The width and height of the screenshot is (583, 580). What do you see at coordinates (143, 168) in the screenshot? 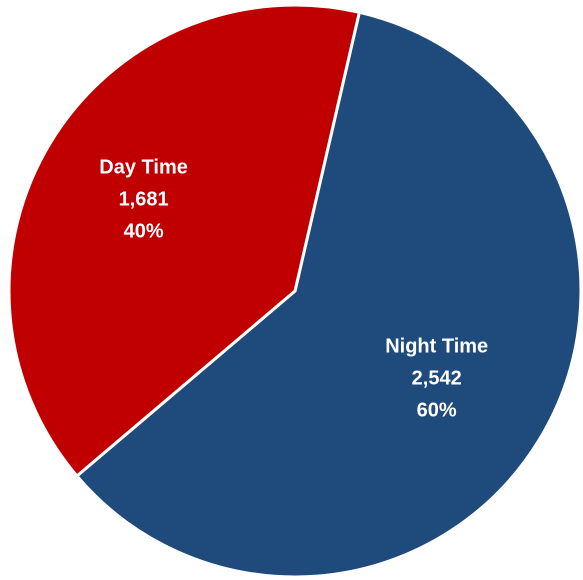
I see `slice-name-label: Day Time` at bounding box center [143, 168].